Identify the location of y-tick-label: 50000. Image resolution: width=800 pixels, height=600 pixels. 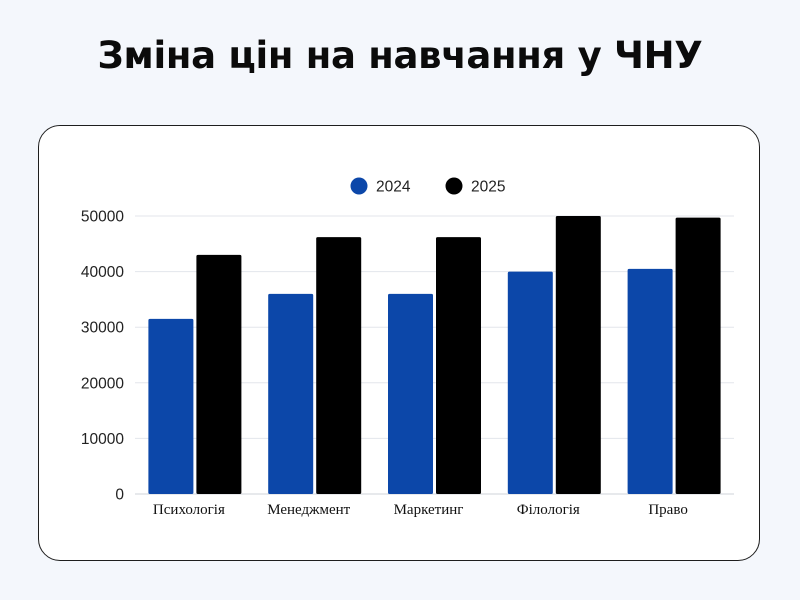
(102, 217).